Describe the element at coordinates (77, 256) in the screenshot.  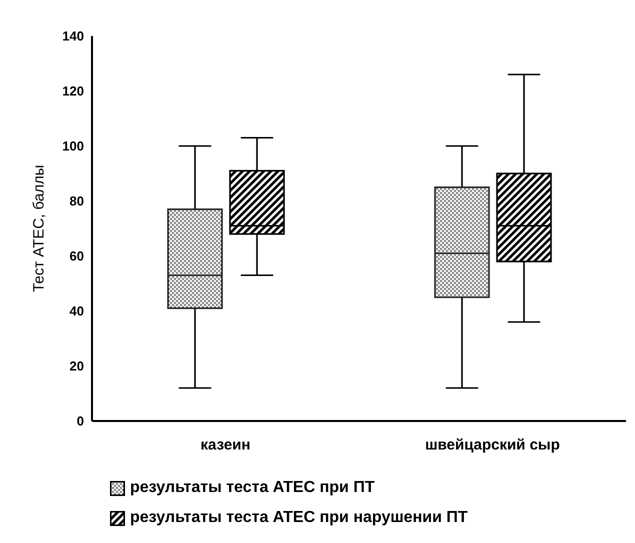
I see `y-tick-label: 60` at that location.